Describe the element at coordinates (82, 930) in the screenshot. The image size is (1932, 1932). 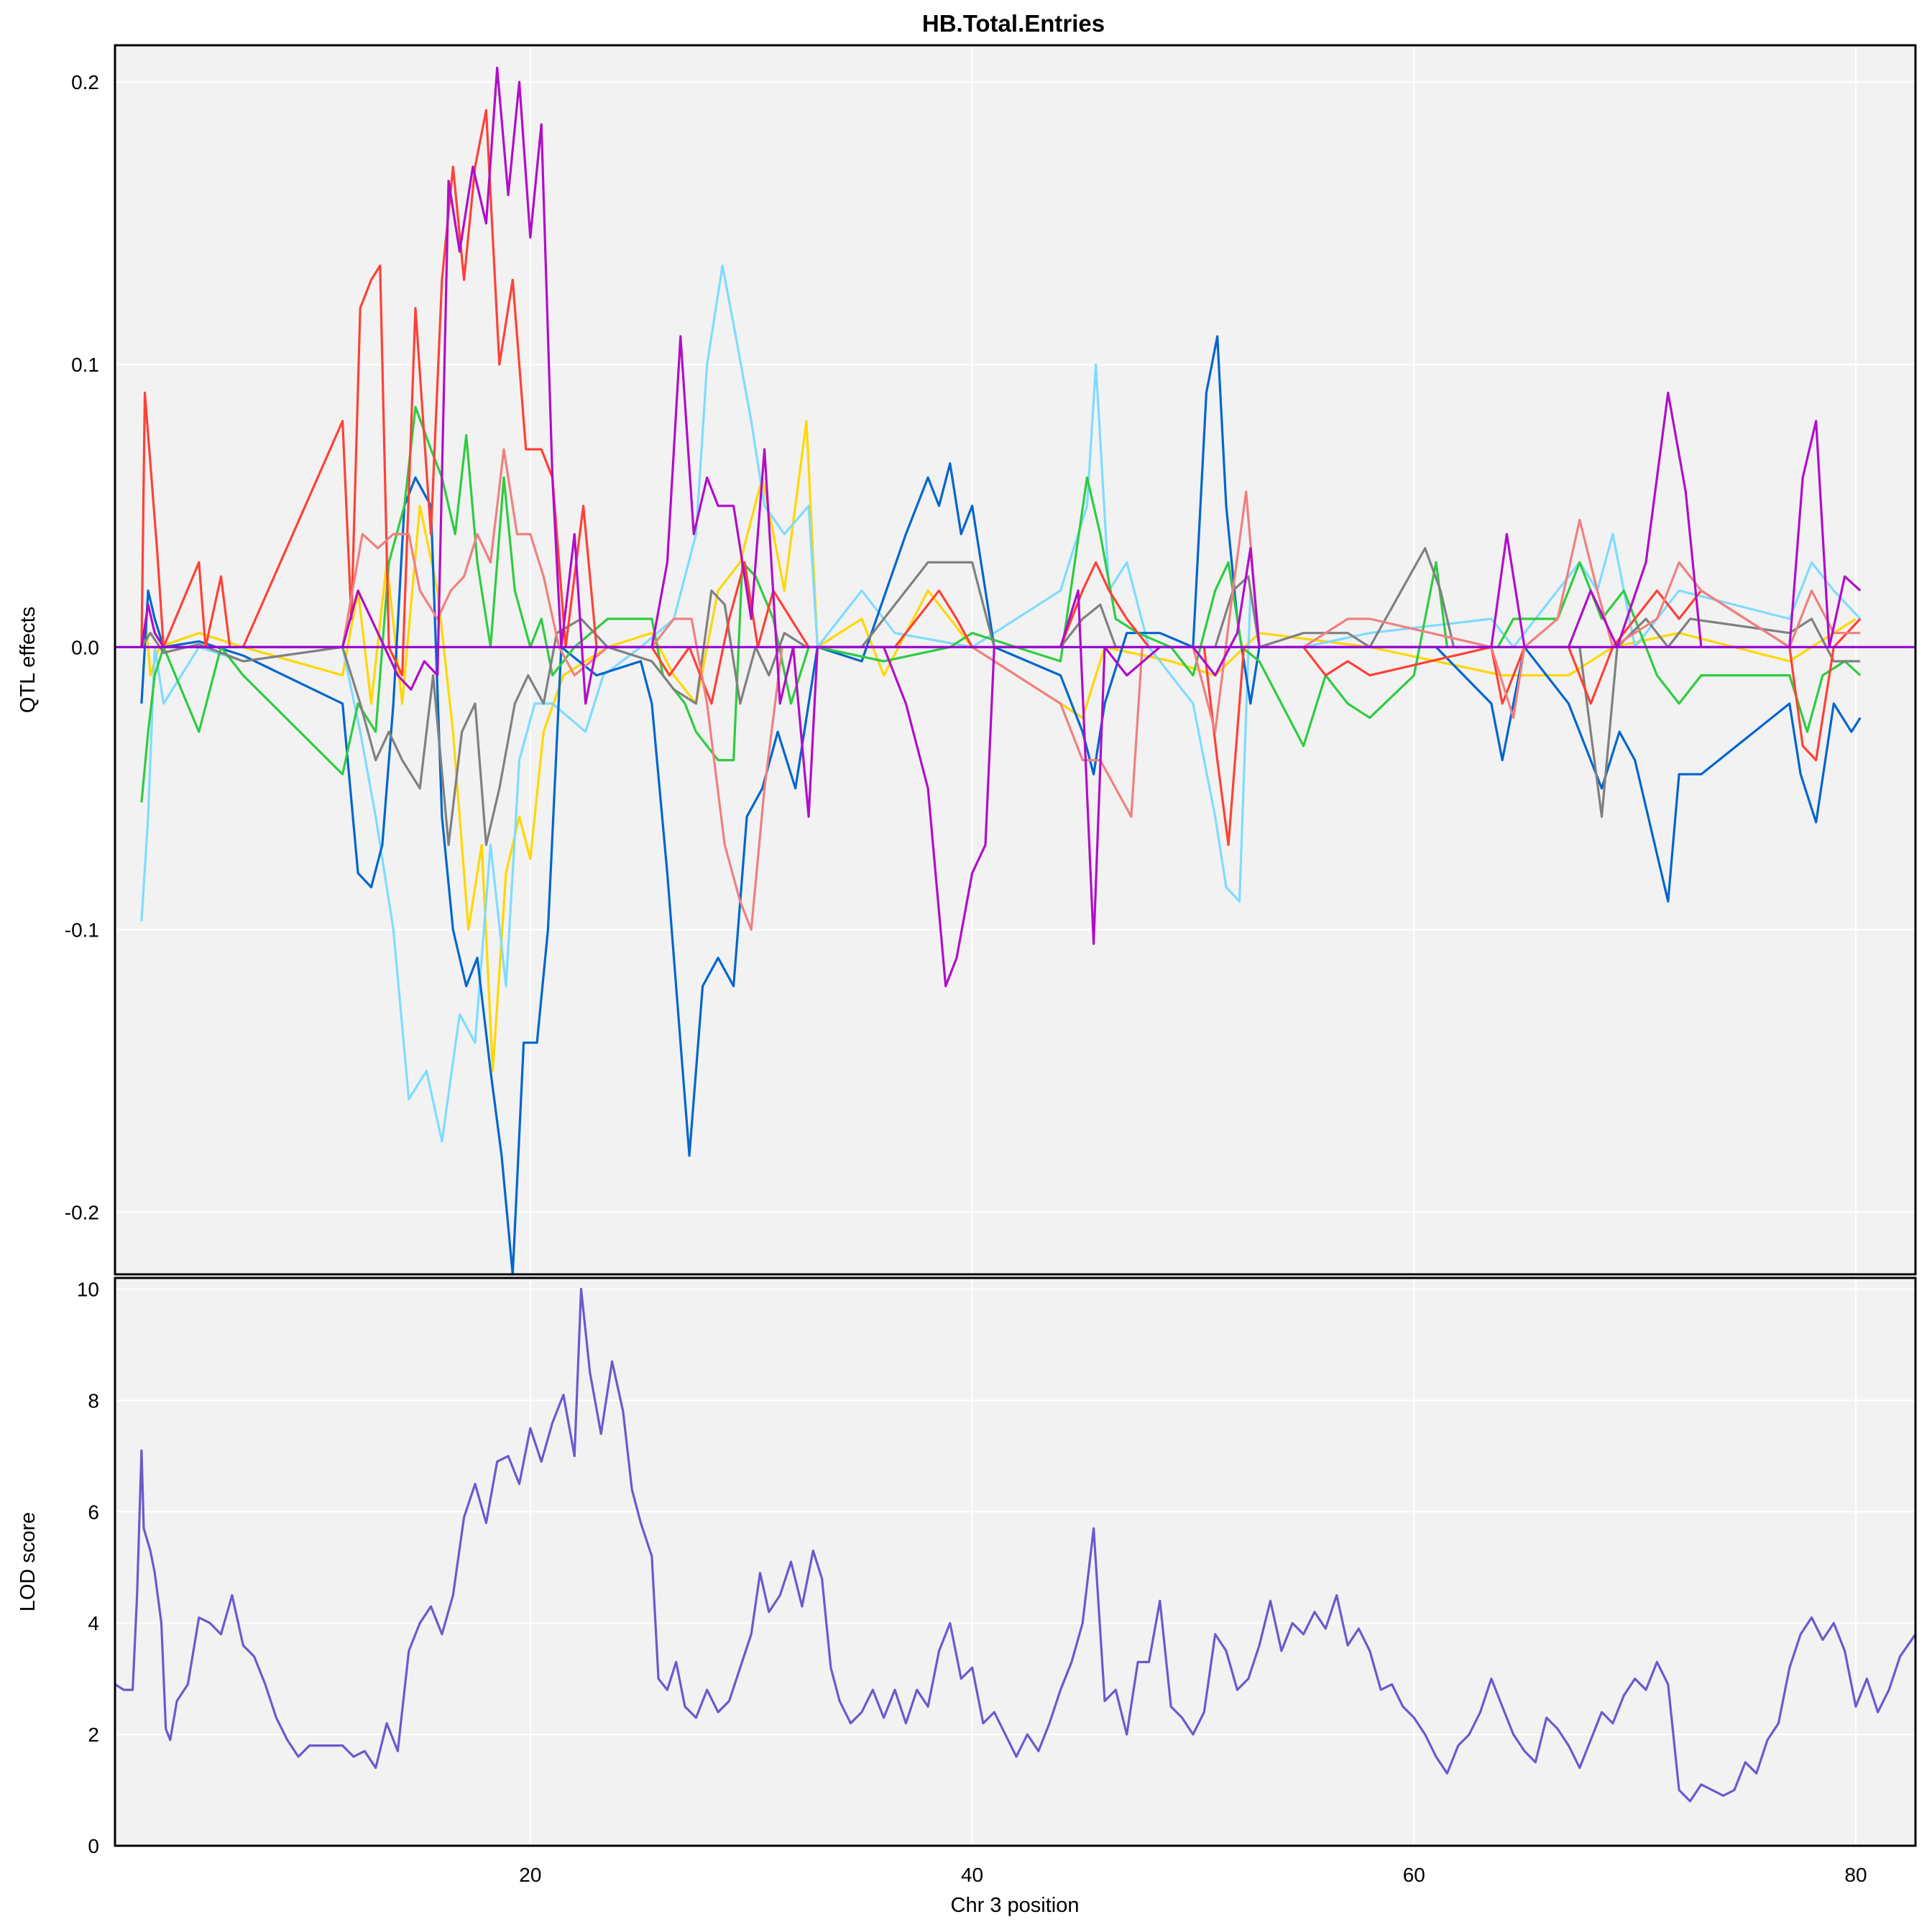
I see `y-tick-label: -0.1` at that location.